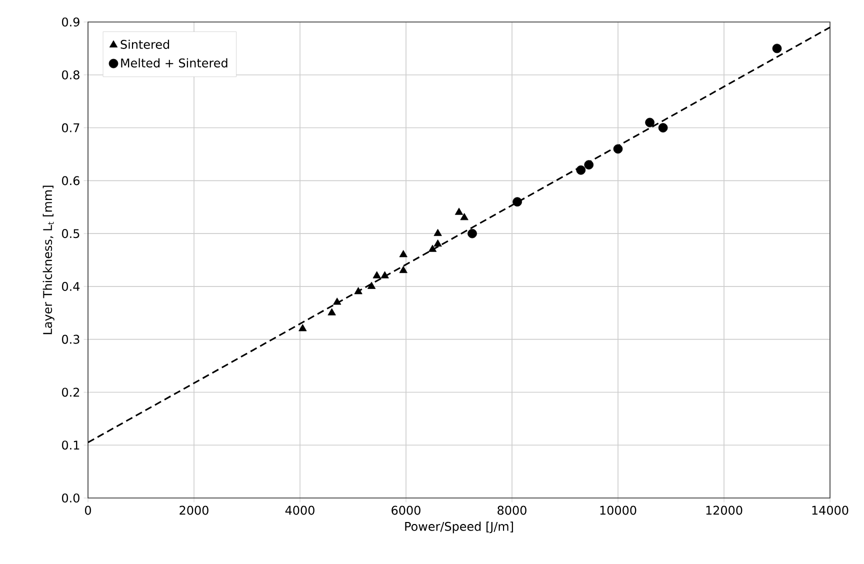 This screenshot has height=564, width=864. What do you see at coordinates (194, 510) in the screenshot?
I see `x-tick-label: 2000` at bounding box center [194, 510].